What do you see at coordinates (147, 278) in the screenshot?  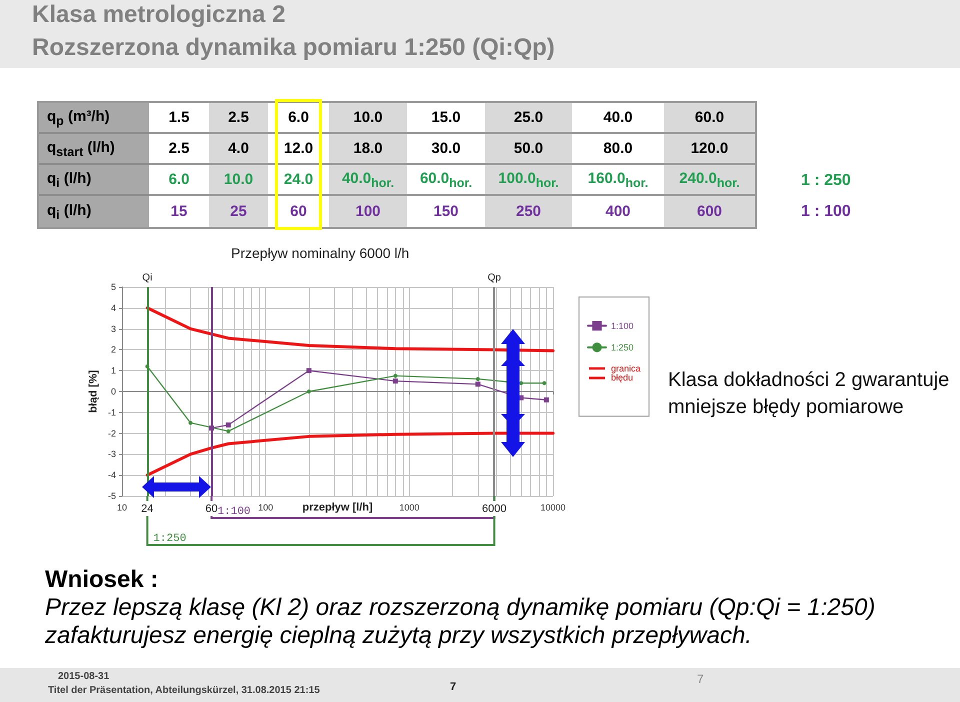 I see `ref-line-label: Qi` at bounding box center [147, 278].